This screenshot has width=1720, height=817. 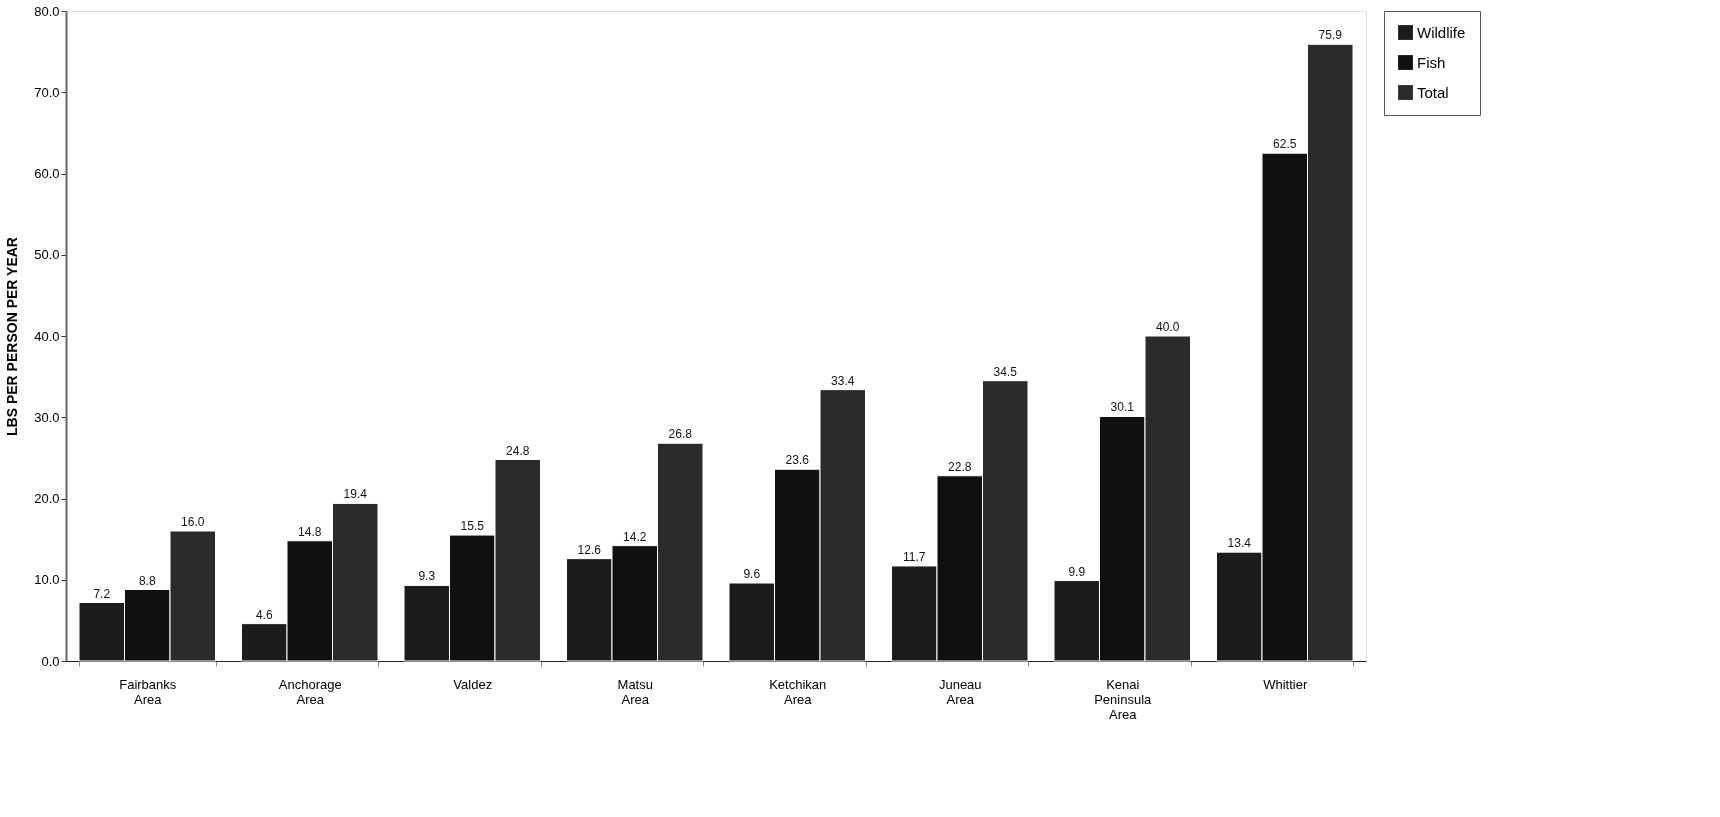 I want to click on x-tick-label: Whittier, so click(x=1285, y=684).